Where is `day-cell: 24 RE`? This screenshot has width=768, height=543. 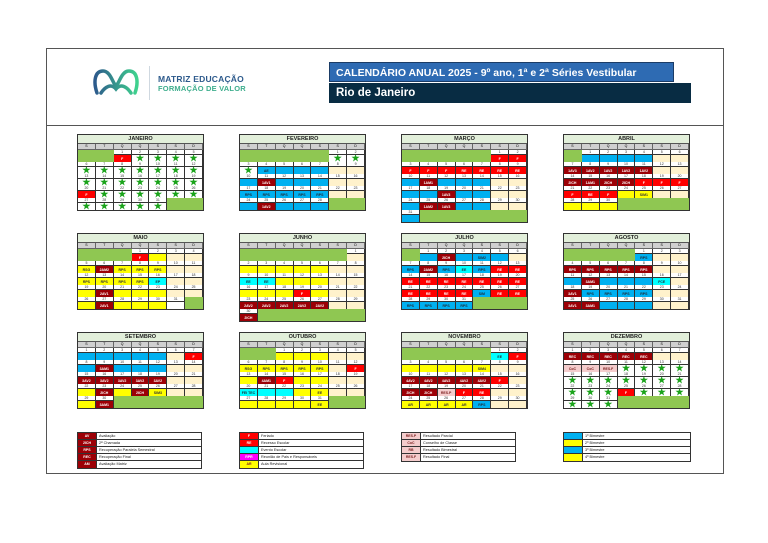
day-cell: 24 RE is located at coordinates (464, 291).